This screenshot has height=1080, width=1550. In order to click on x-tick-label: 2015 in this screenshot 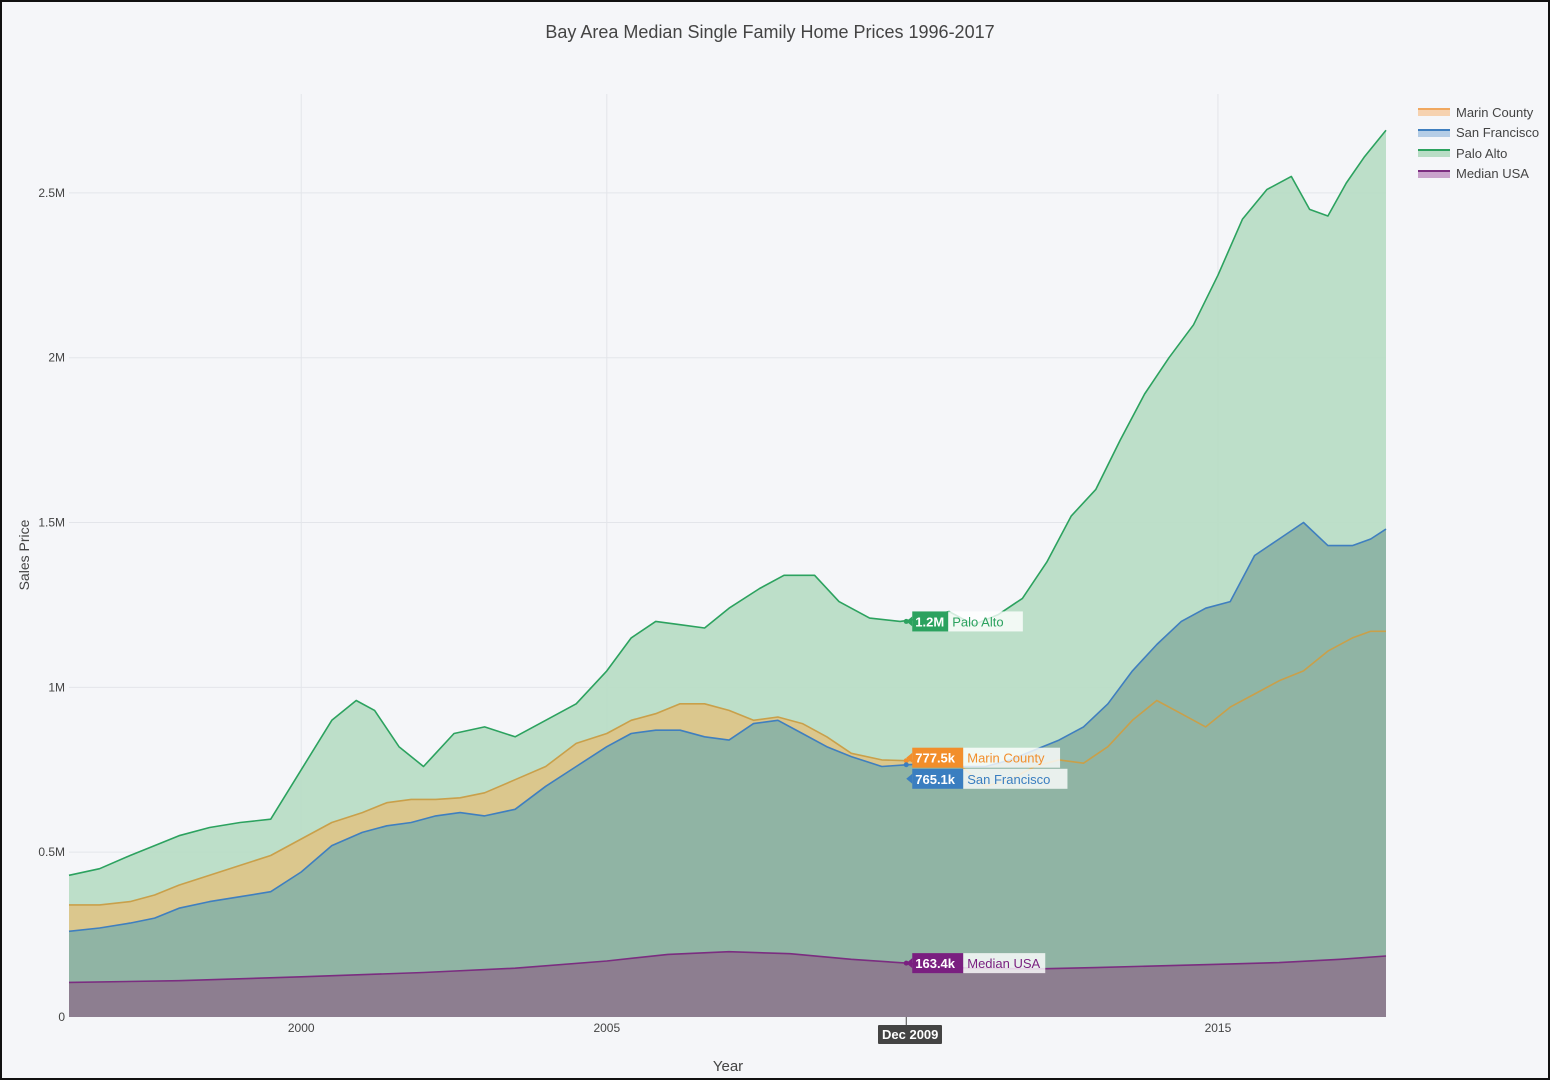, I will do `click(1218, 1028)`.